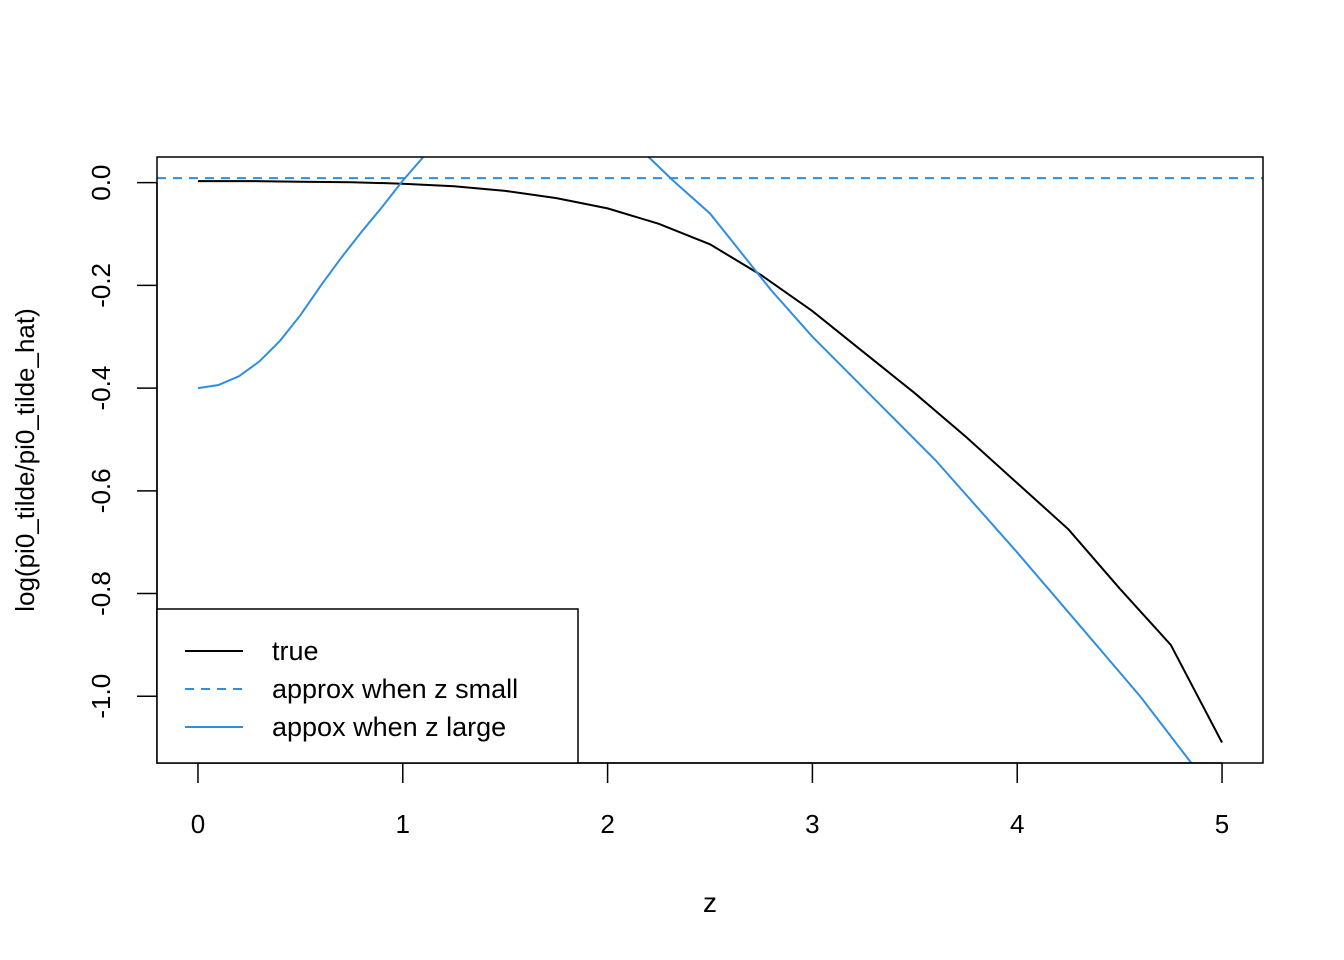 The height and width of the screenshot is (960, 1344). Describe the element at coordinates (101, 696) in the screenshot. I see `y-tick-label: -1.0` at that location.